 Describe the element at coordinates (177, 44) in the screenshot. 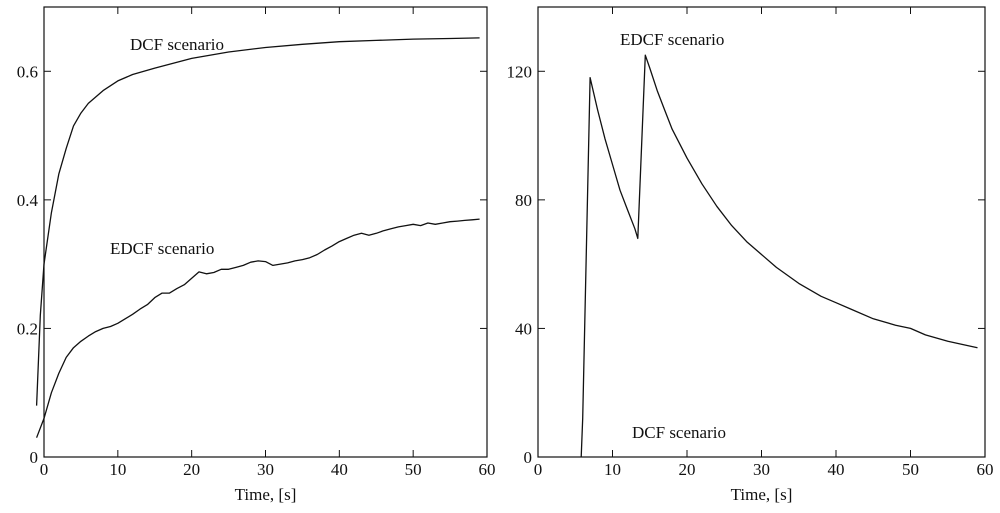

I see `chart-1-annotation: DCF scenario` at that location.